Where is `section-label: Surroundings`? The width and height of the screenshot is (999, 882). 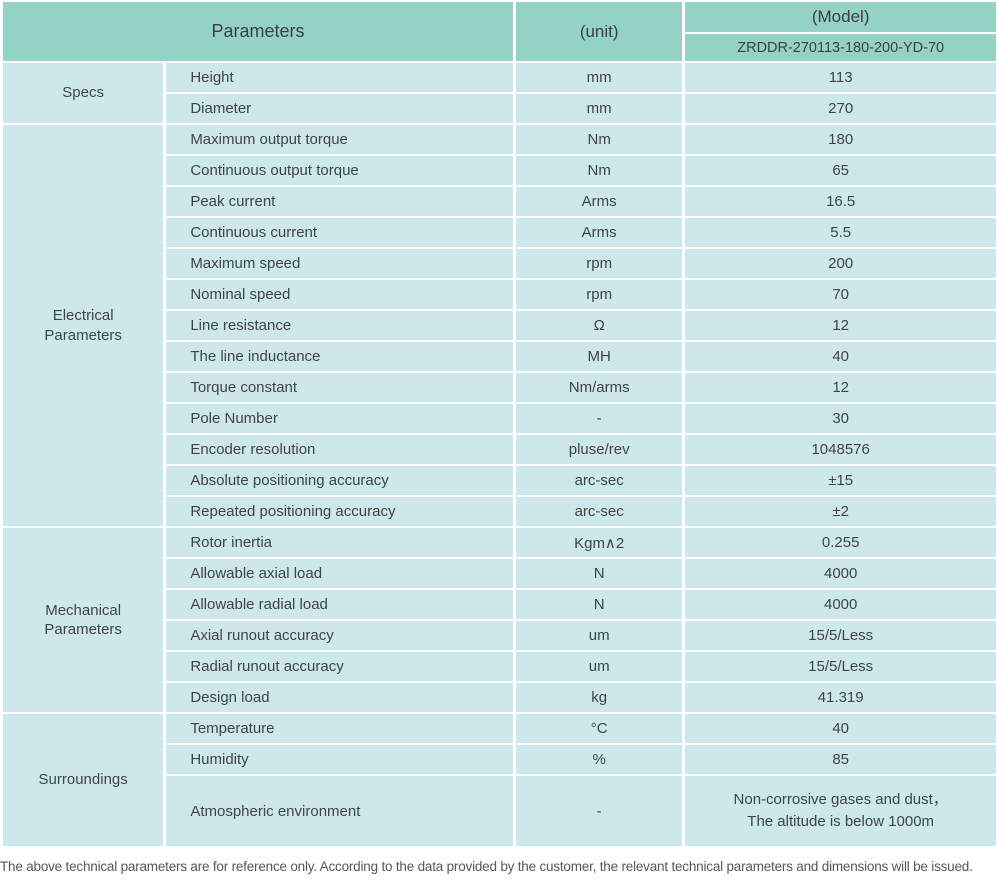
section-label: Surroundings is located at coordinates (83, 780).